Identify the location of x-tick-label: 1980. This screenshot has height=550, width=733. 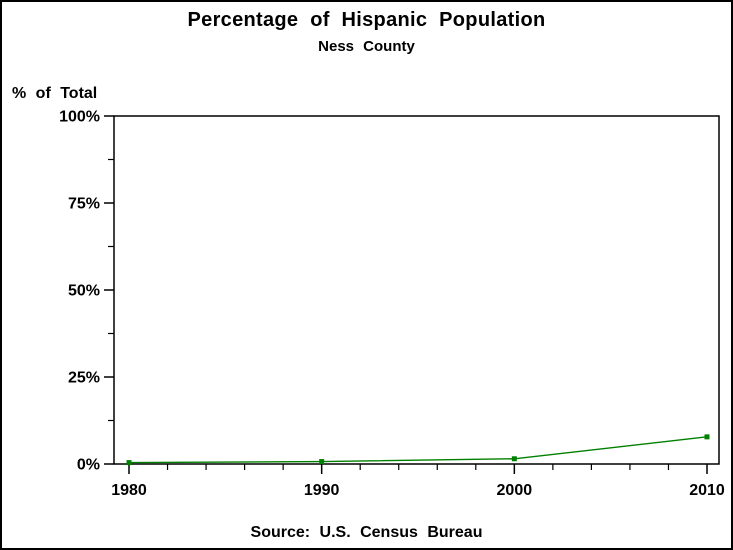
(129, 490).